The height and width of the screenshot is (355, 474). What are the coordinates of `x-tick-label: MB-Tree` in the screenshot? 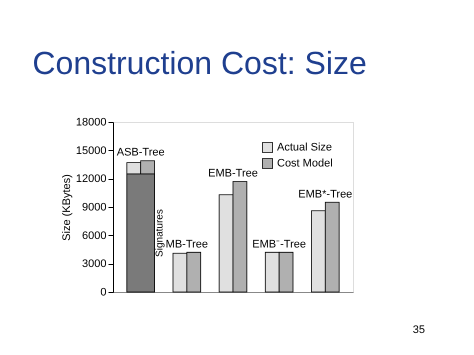 It's located at (187, 244).